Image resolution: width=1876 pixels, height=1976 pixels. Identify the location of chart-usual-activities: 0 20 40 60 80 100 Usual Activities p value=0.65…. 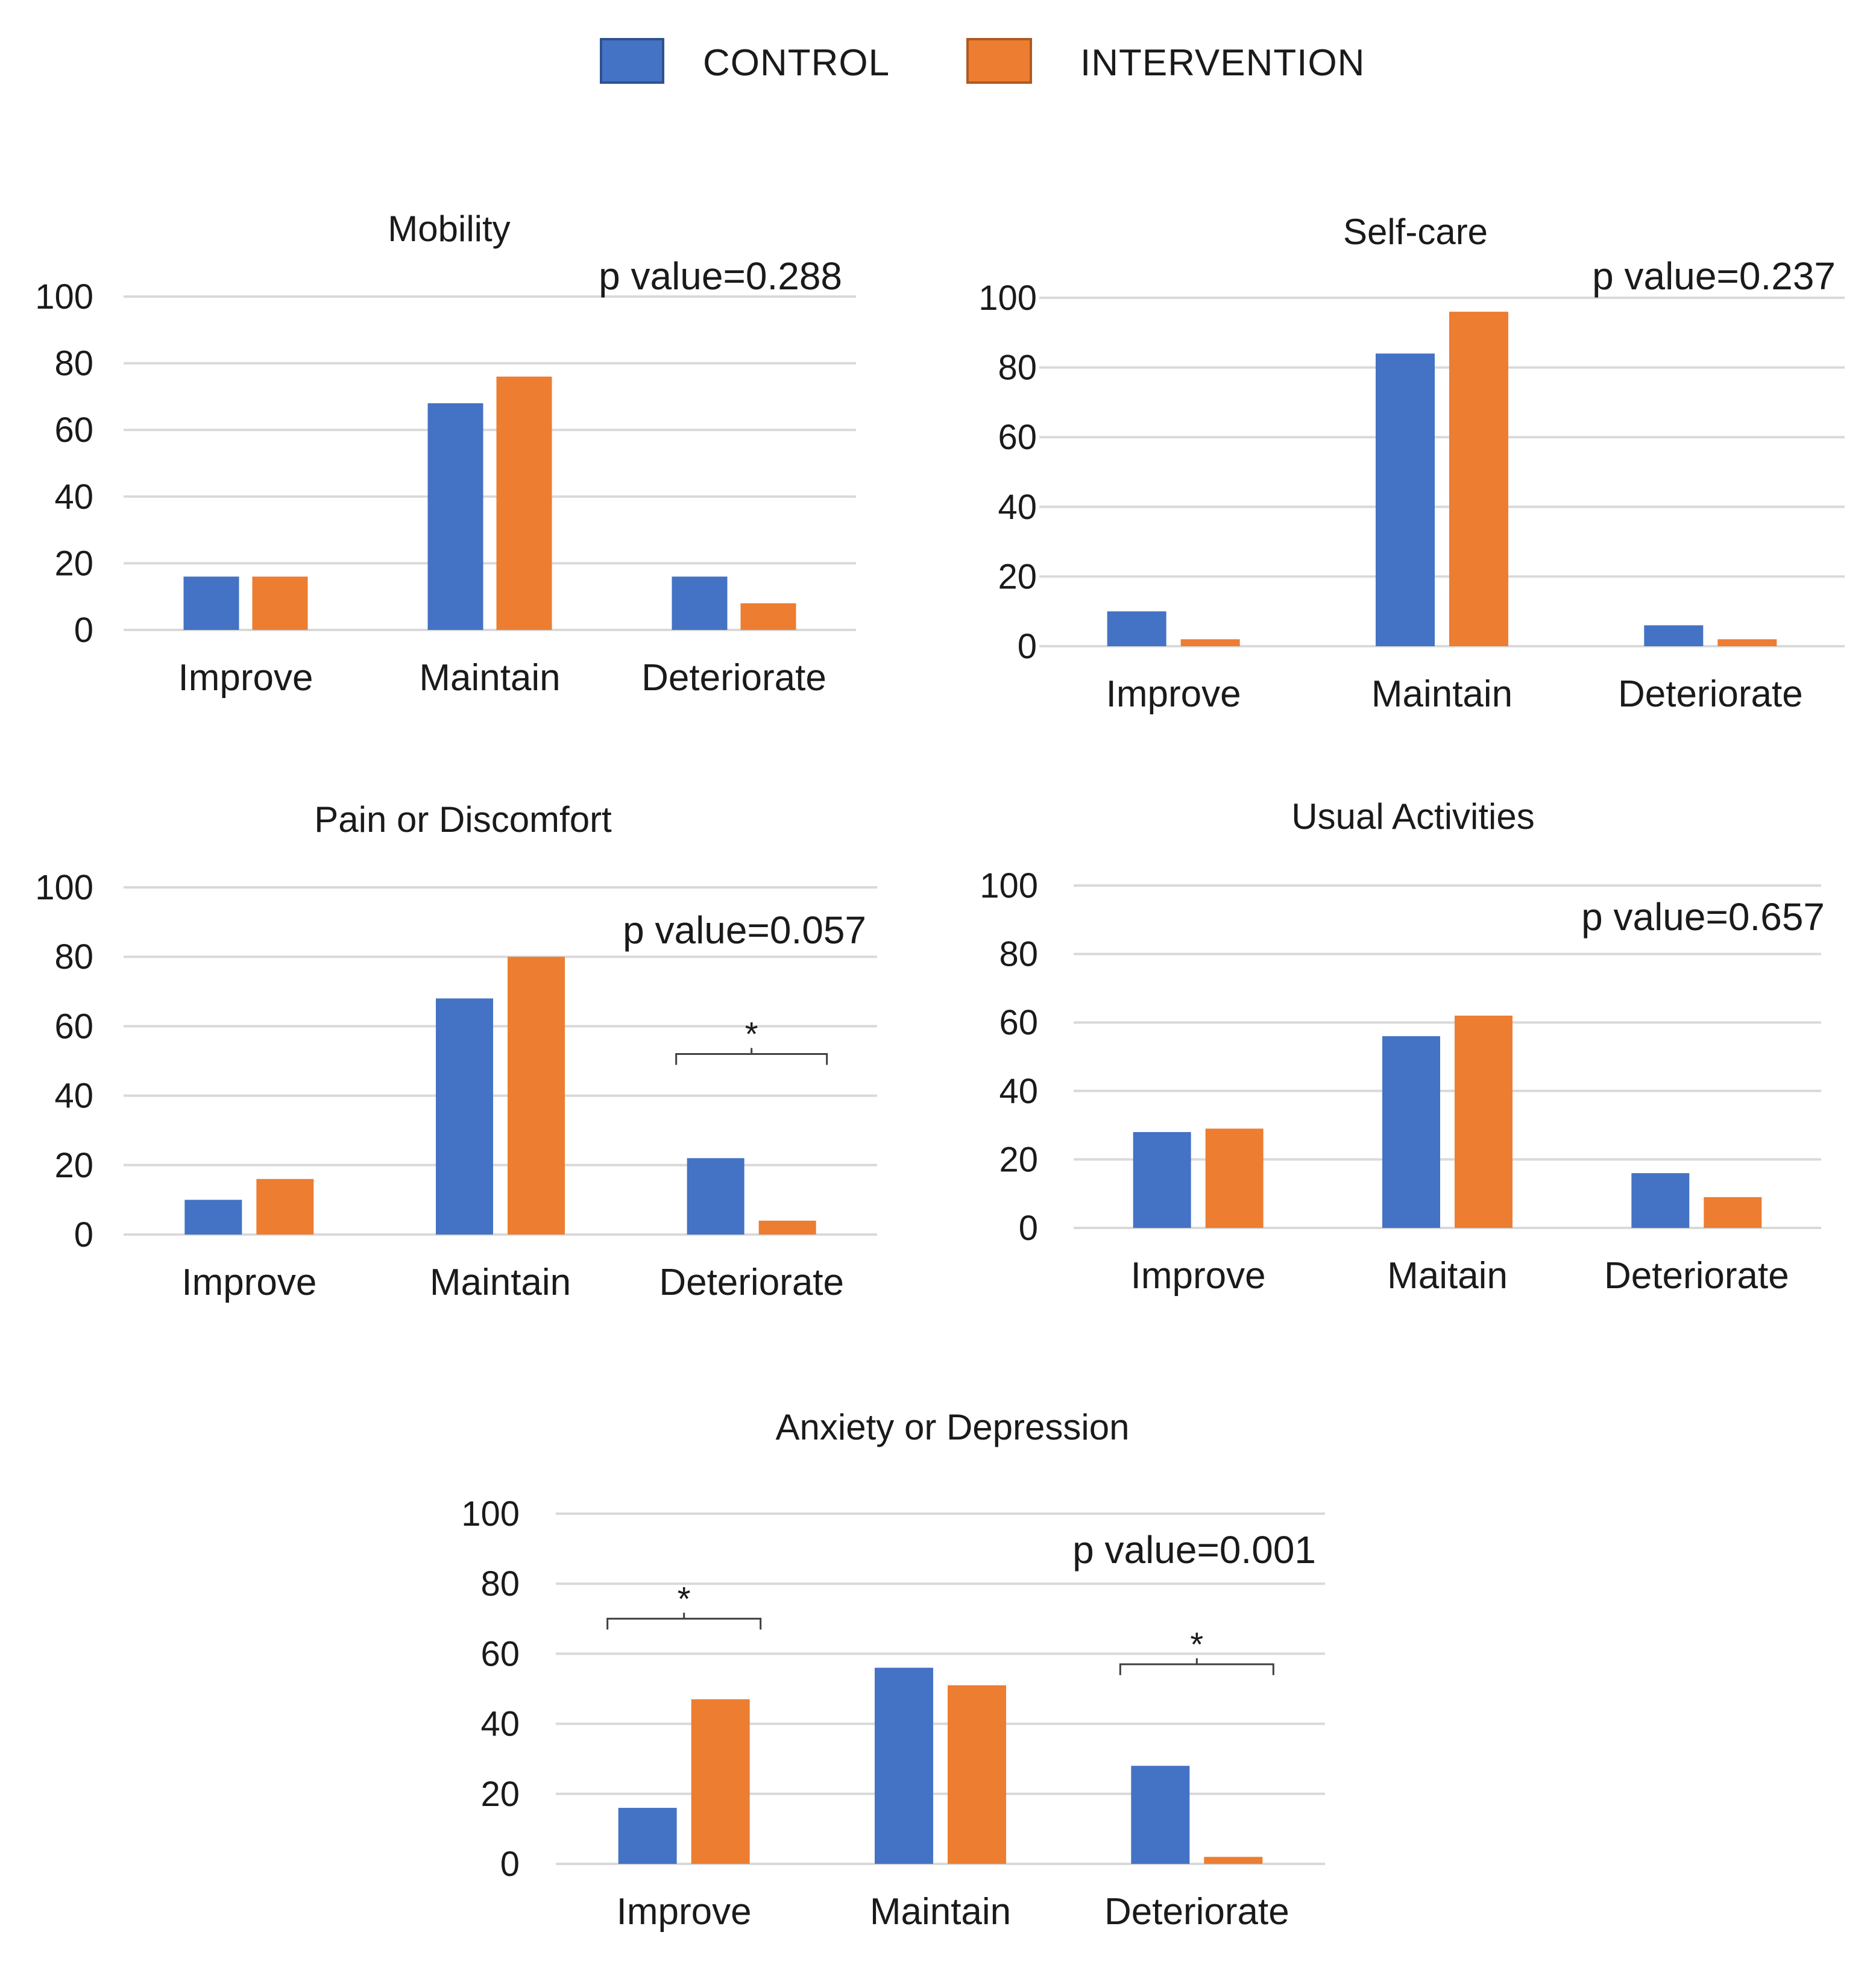
(1403, 1046).